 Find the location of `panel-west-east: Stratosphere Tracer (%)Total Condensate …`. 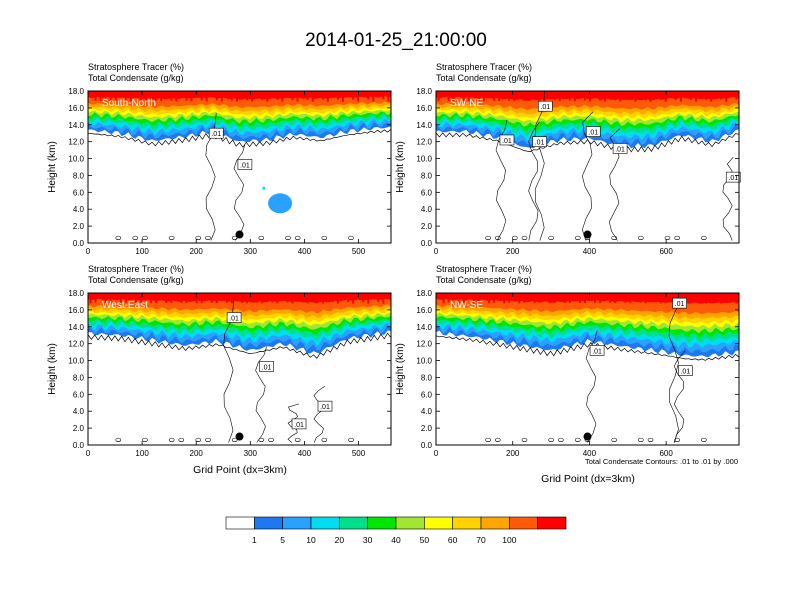

panel-west-east: Stratosphere Tracer (%)Total Condensate … is located at coordinates (219, 361).